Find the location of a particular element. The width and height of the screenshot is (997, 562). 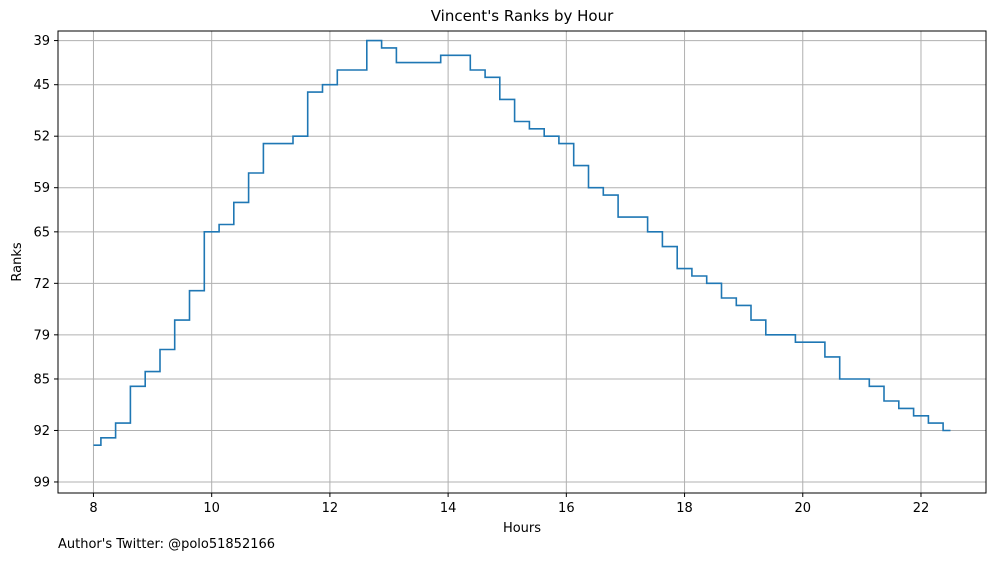

y-tick-label: 65 is located at coordinates (41, 232).